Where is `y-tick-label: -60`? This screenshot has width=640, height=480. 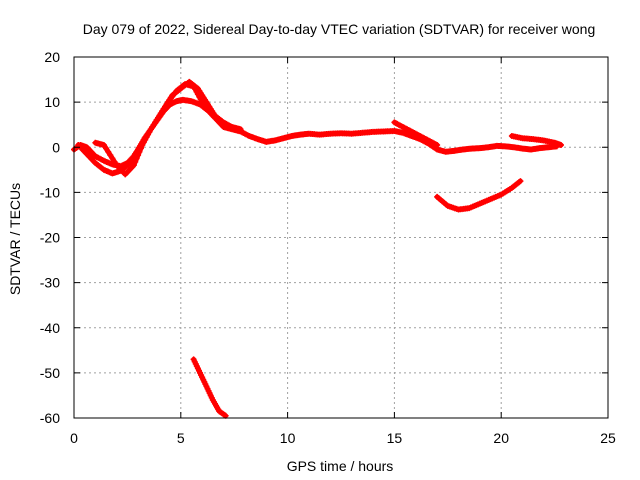 y-tick-label: -60 is located at coordinates (50, 418).